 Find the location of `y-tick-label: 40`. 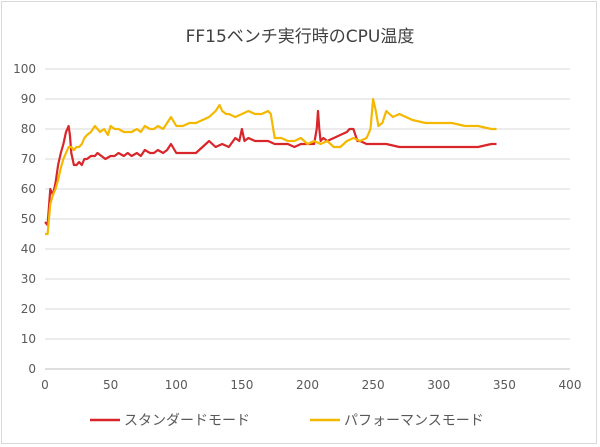

y-tick-label: 40 is located at coordinates (28, 249).